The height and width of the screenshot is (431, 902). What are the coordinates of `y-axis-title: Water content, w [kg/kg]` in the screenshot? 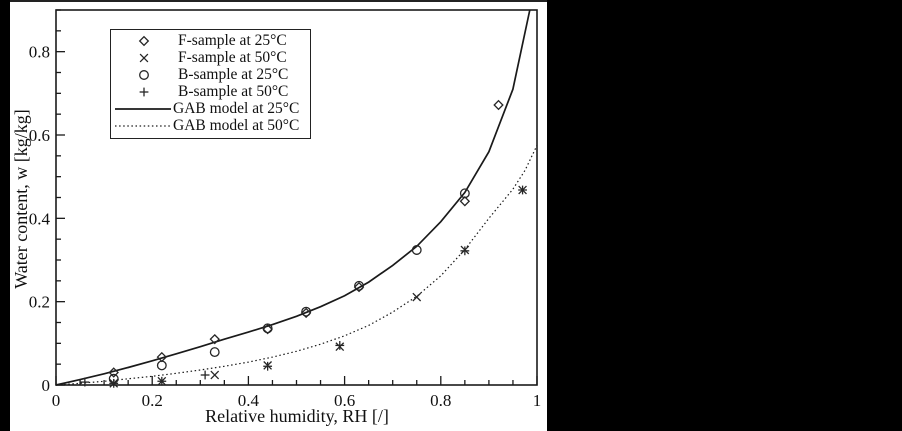 It's located at (21, 199).